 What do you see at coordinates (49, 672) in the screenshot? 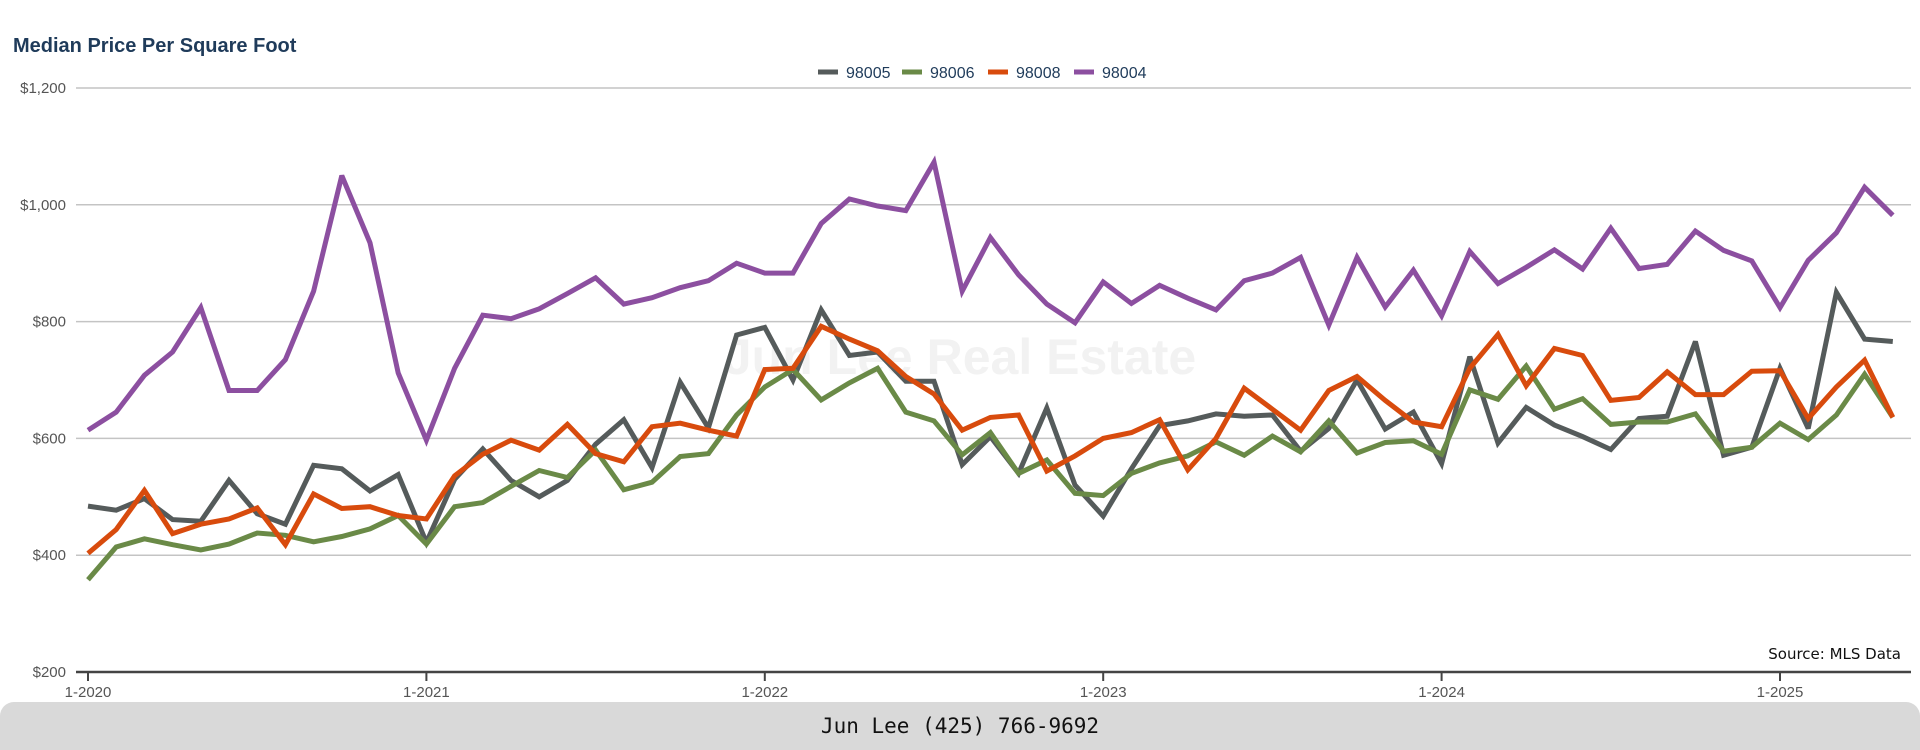
I see `y-tick-label: $200` at bounding box center [49, 672].